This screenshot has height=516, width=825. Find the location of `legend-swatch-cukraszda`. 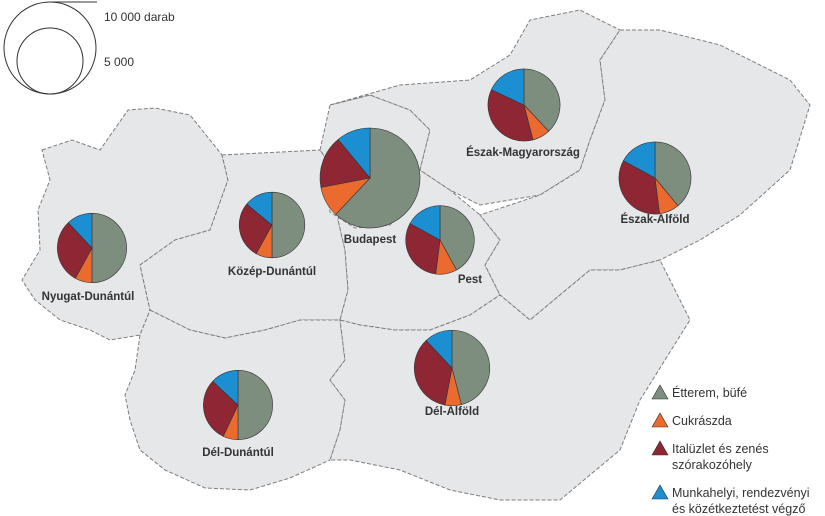

legend-swatch-cukraszda is located at coordinates (660, 420).